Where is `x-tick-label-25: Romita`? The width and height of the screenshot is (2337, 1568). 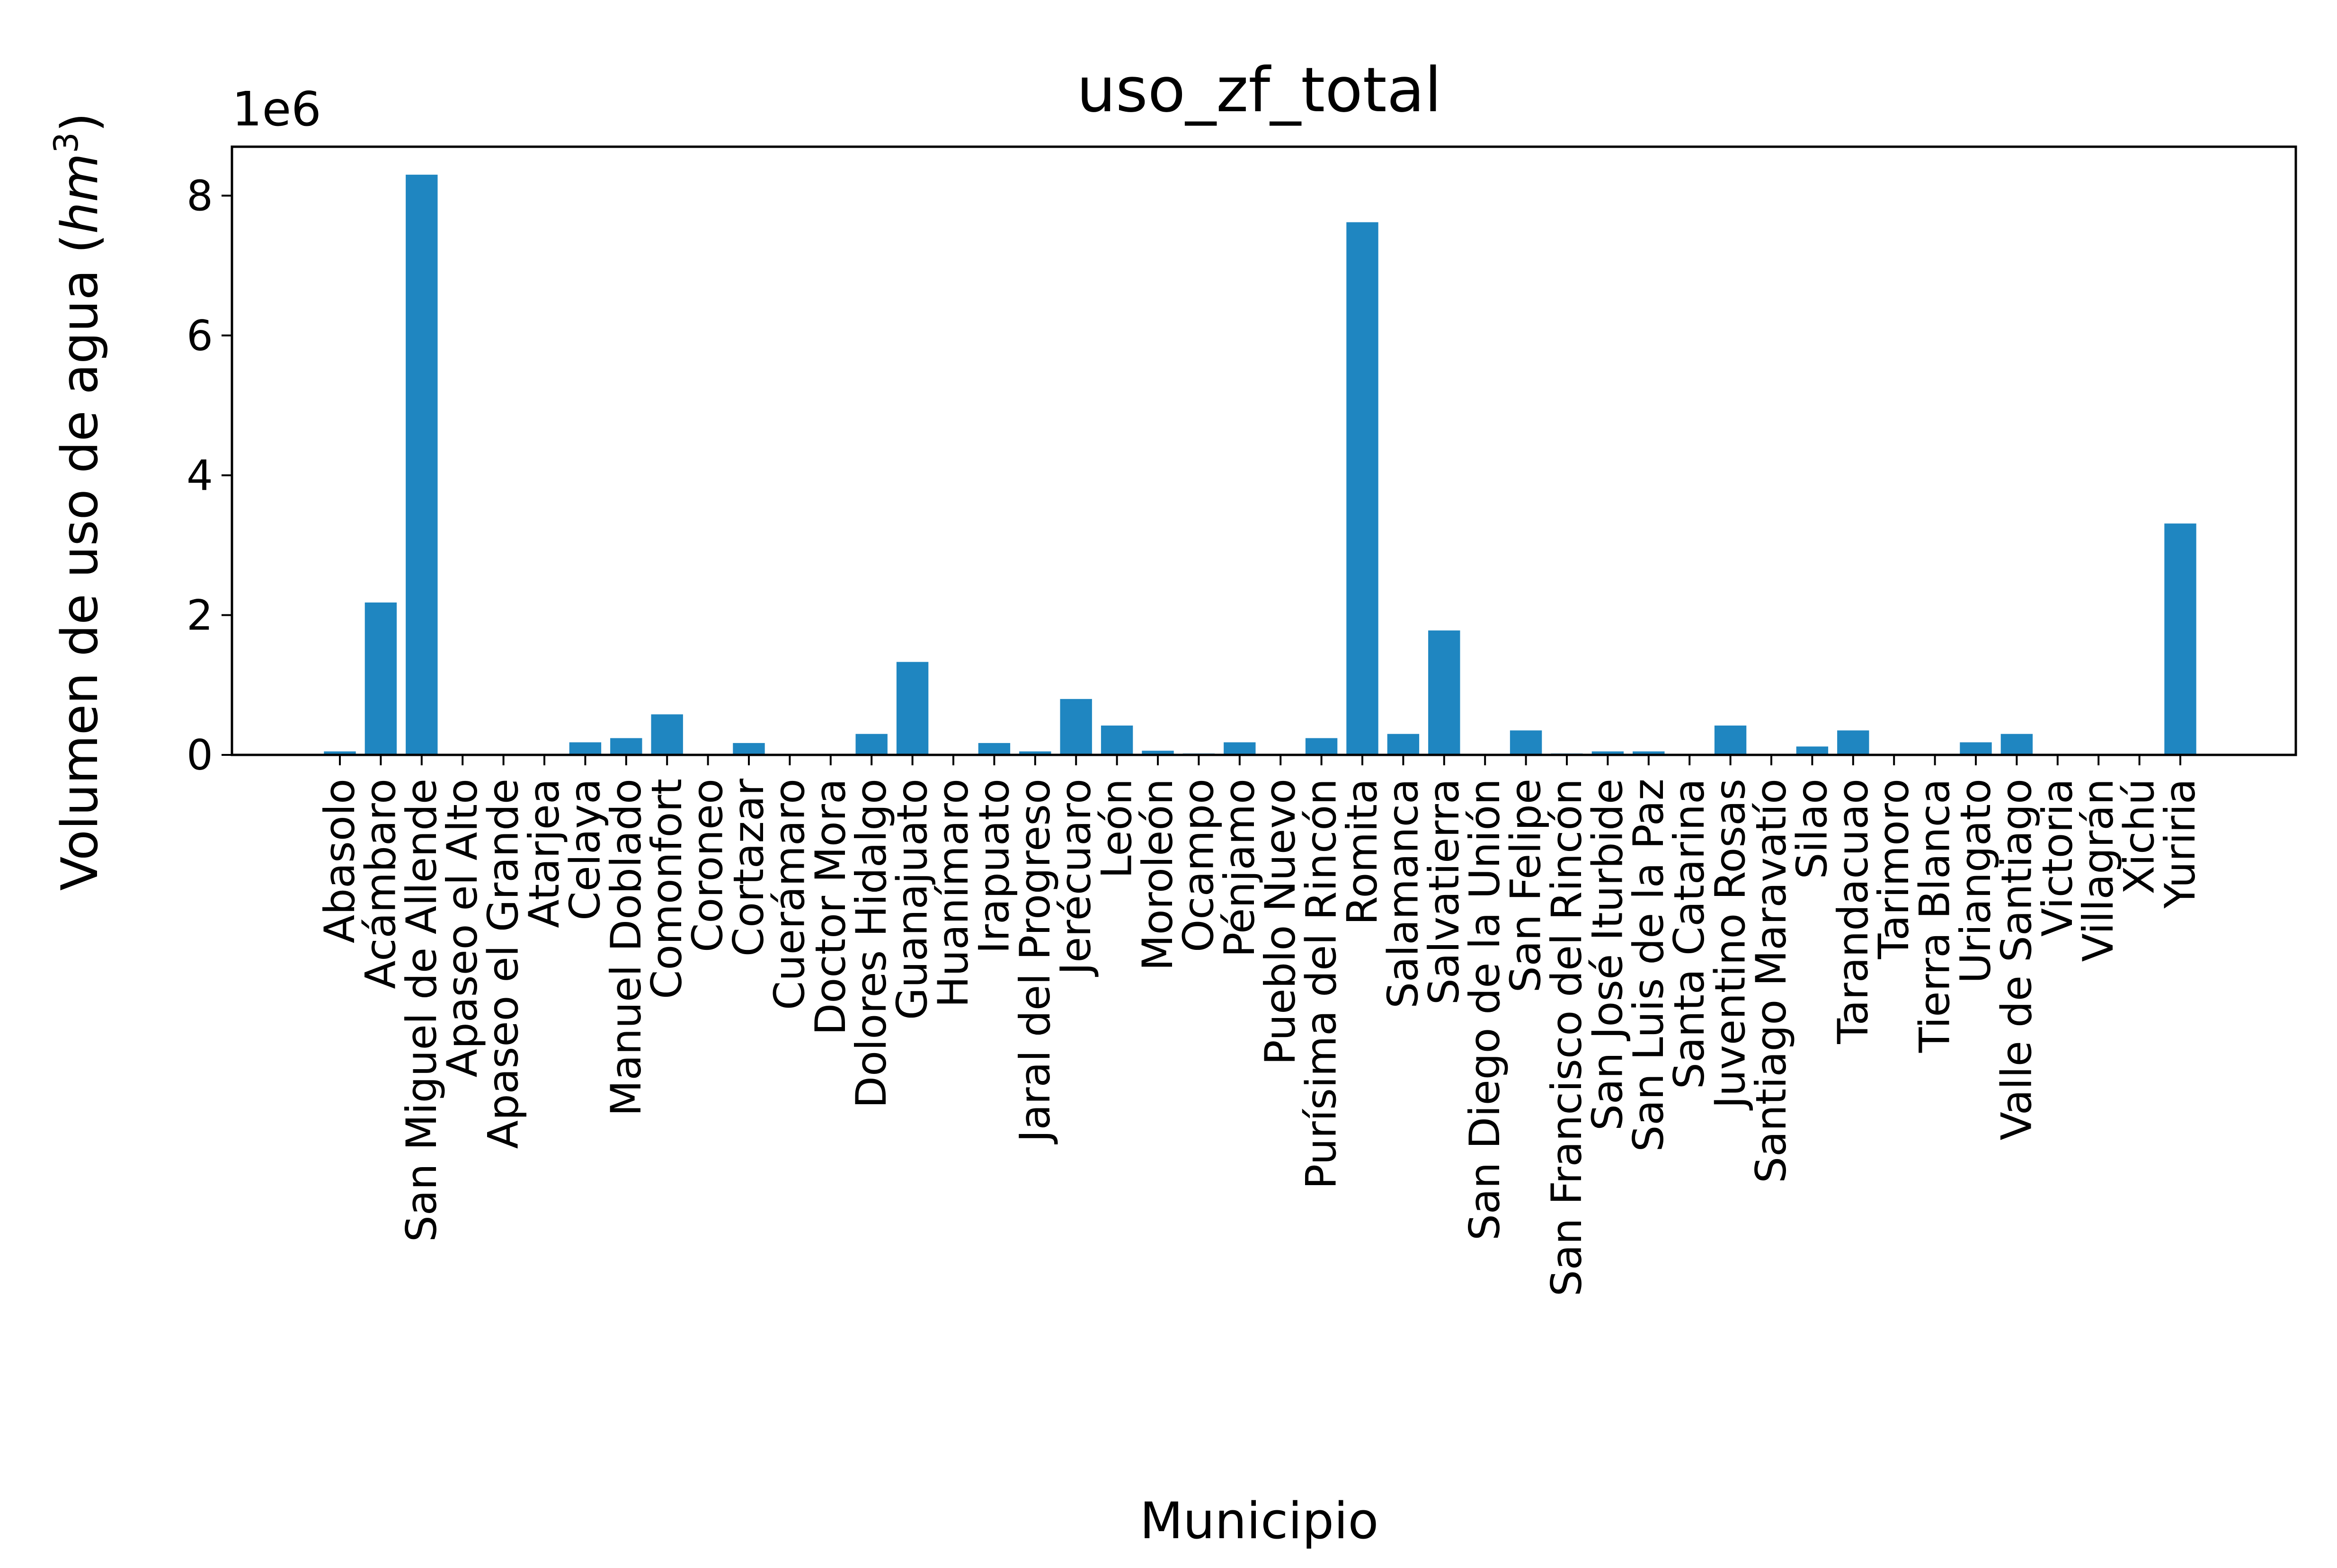 x-tick-label-25: Romita is located at coordinates (1362, 852).